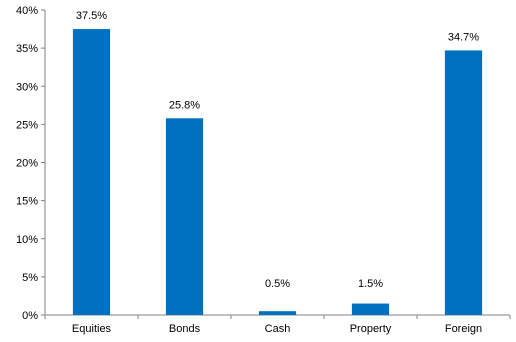  Describe the element at coordinates (30, 316) in the screenshot. I see `y-tick-label: 0%` at that location.